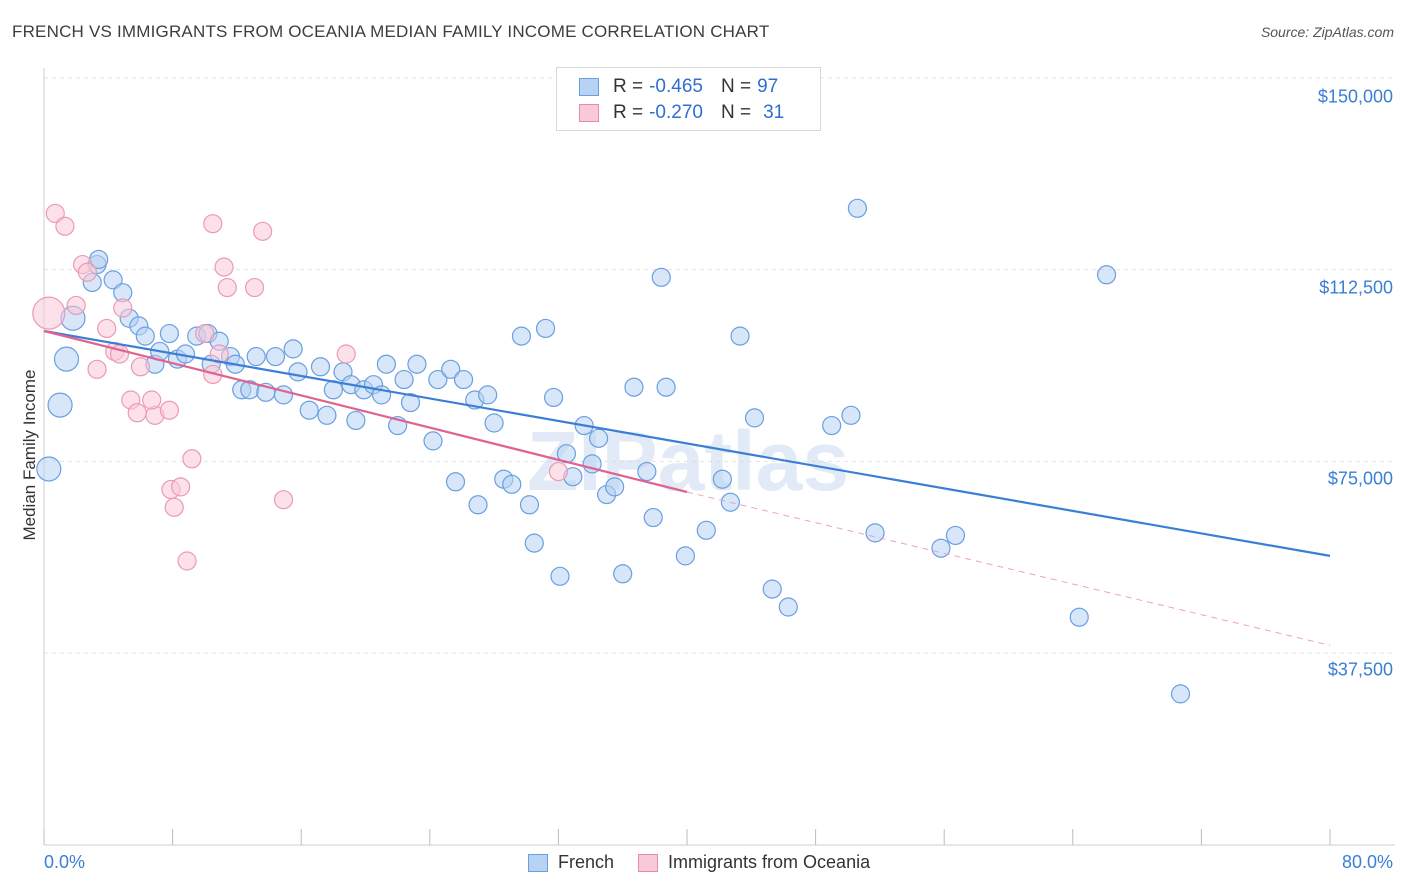  Describe the element at coordinates (628, 112) in the screenshot. I see `r-label: R =` at that location.